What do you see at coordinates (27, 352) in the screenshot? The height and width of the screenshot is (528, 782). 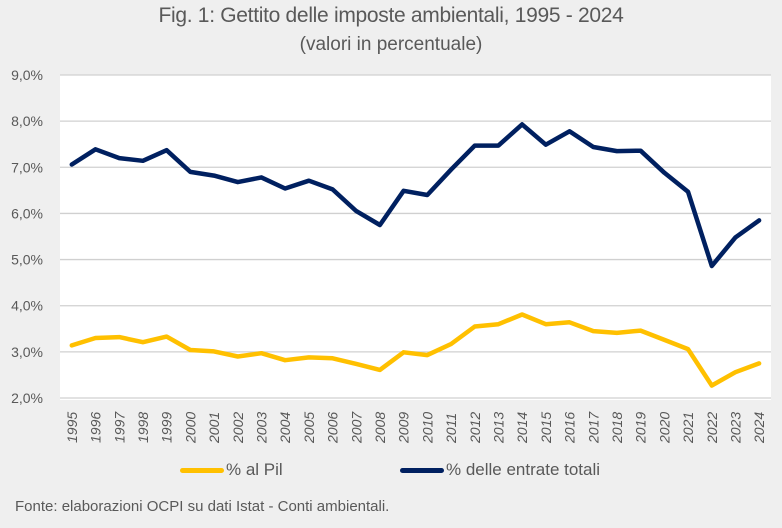 I see `y-tick-label: 3,0%` at bounding box center [27, 352].